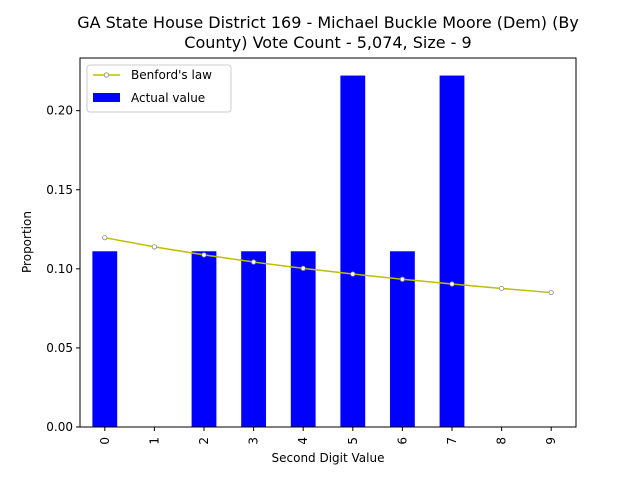  I want to click on legend-actual-label: Actual value, so click(168, 98).